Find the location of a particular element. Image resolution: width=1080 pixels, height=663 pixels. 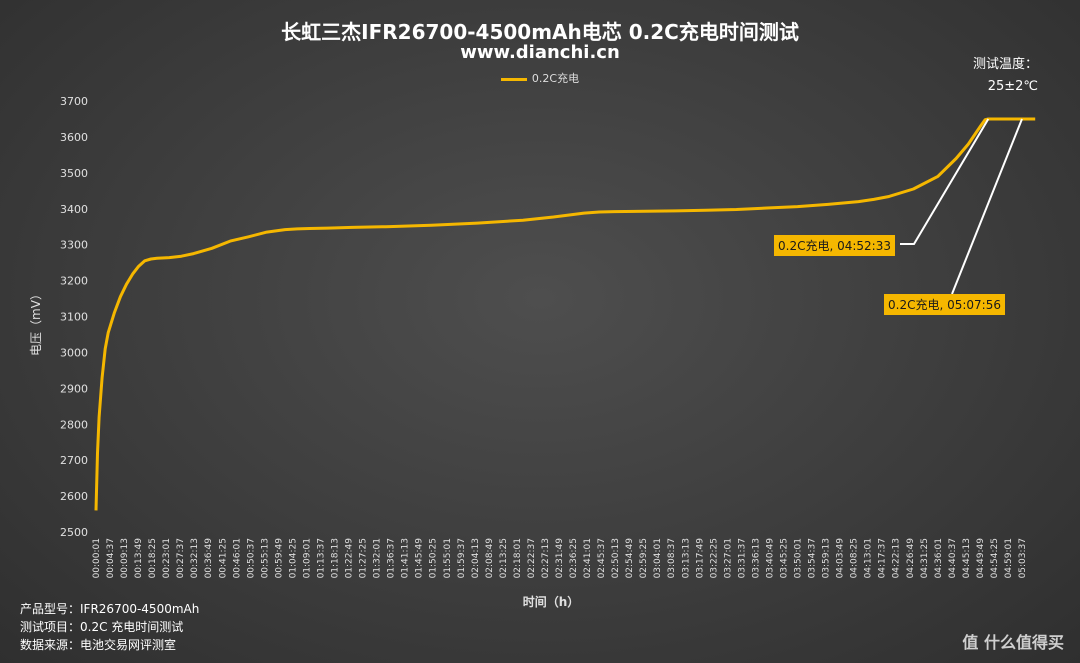

y-tick-label: 3500 is located at coordinates (74, 173).